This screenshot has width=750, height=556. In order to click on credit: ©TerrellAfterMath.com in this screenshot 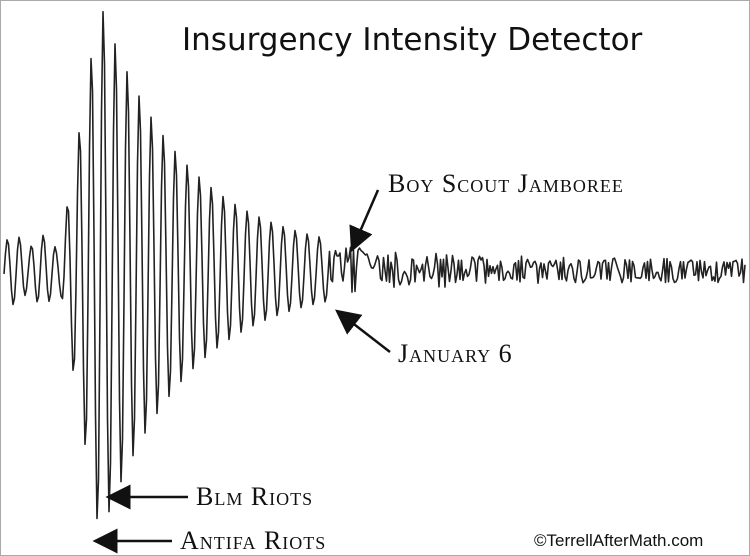, I will do `click(618, 540)`.